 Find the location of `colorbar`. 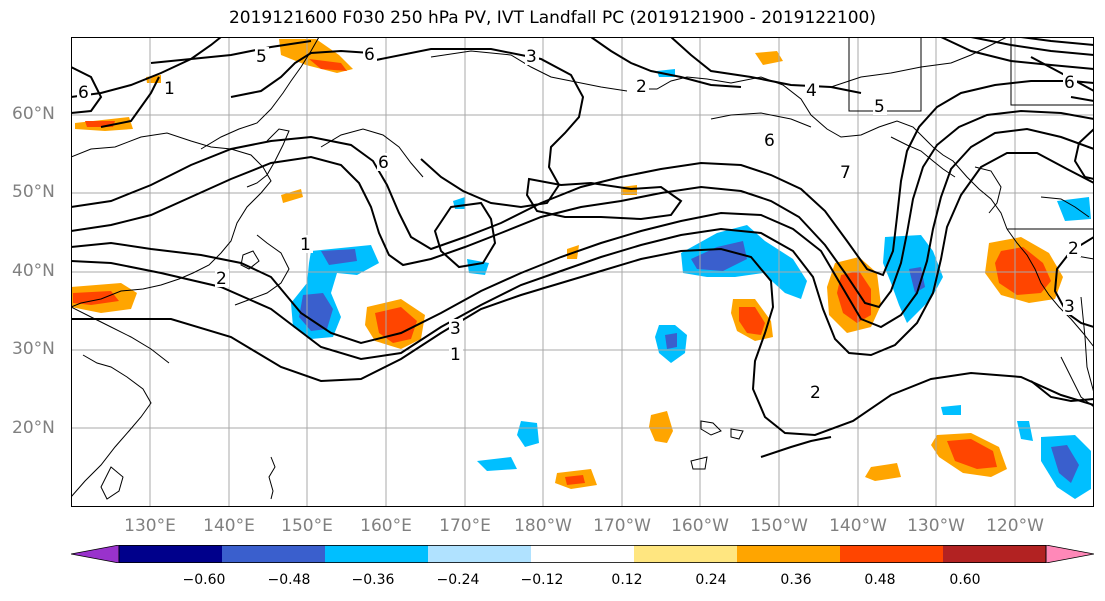

colorbar is located at coordinates (582, 554).